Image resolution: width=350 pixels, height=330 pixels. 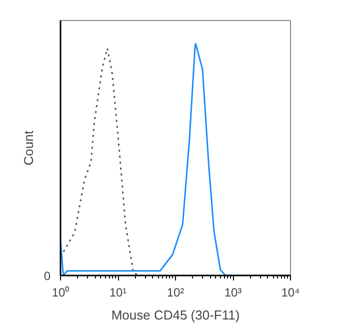 What do you see at coordinates (28, 148) in the screenshot?
I see `y-axis-title: Count` at bounding box center [28, 148].